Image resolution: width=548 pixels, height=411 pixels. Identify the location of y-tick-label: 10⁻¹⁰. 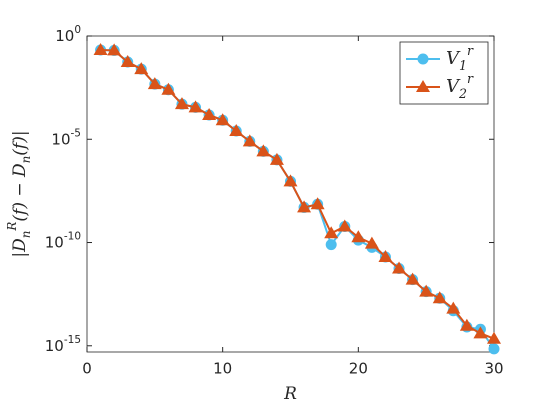
(63, 241).